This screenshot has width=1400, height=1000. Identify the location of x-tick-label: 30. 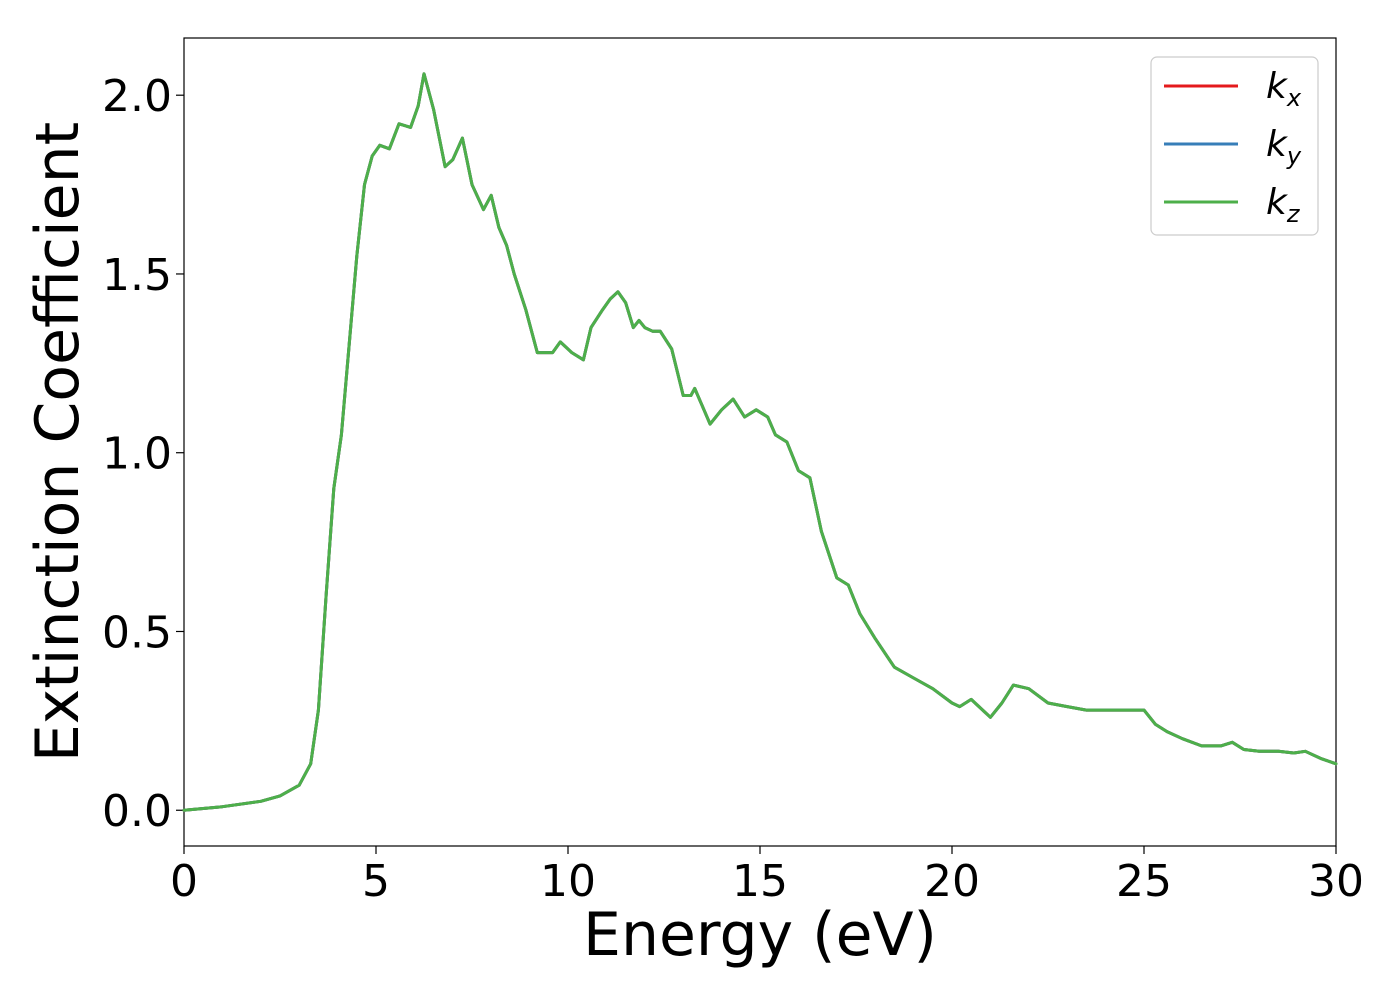
(1336, 881).